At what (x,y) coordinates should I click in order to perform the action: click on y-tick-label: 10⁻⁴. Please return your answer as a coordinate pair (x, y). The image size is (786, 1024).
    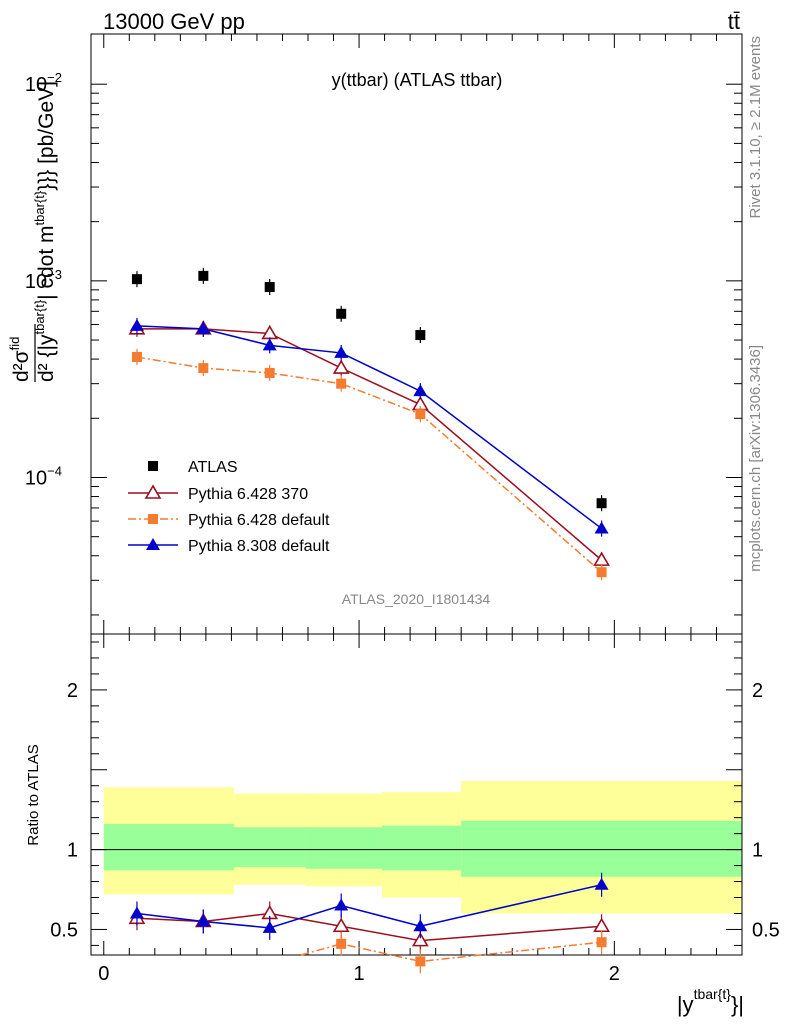
    Looking at the image, I should click on (43, 476).